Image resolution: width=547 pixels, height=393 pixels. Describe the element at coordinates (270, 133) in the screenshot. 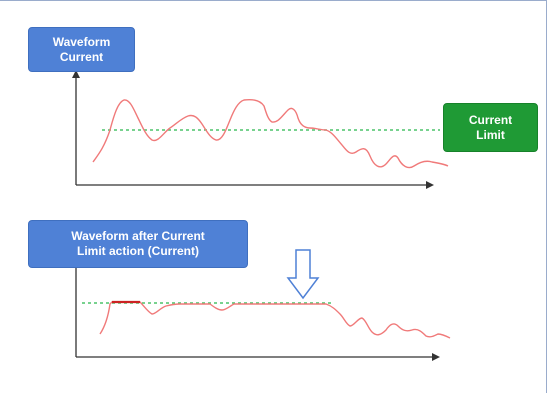

I see `current-waveform` at that location.